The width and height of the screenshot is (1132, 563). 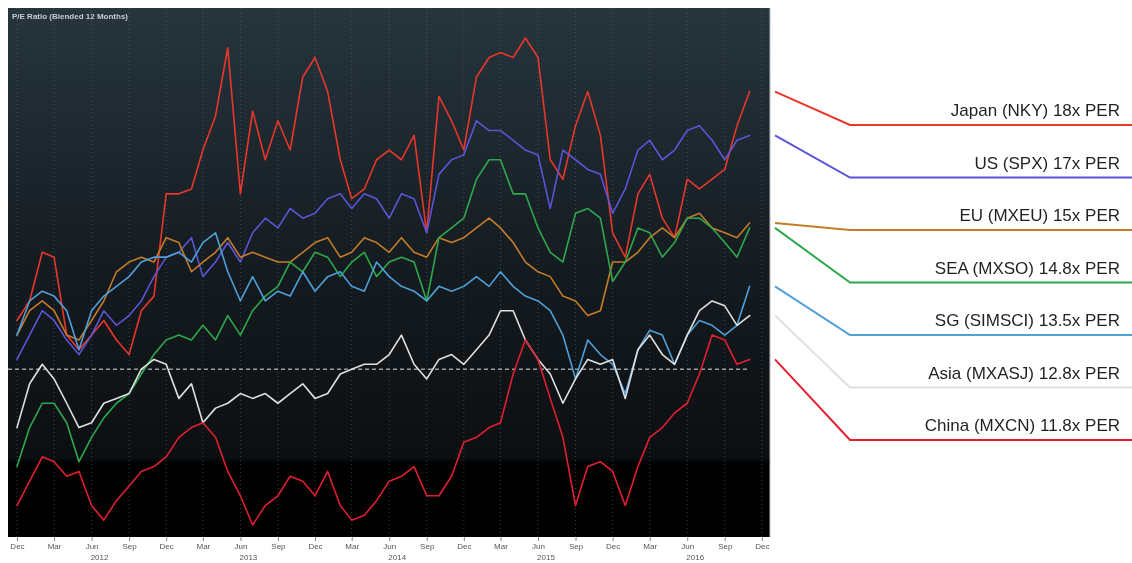 What do you see at coordinates (397, 557) in the screenshot?
I see `text: 2014` at bounding box center [397, 557].